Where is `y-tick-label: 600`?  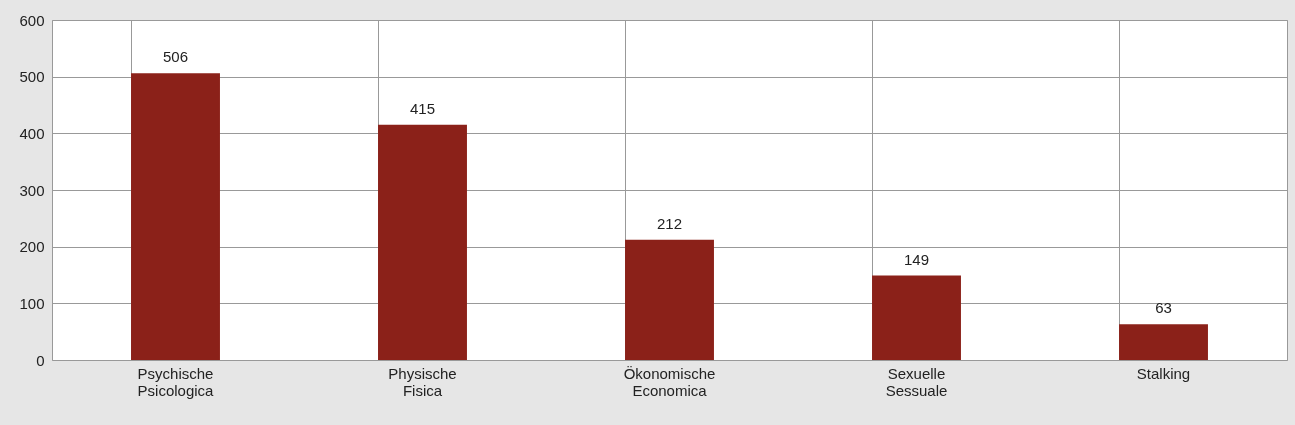
y-tick-label: 600 is located at coordinates (32, 20).